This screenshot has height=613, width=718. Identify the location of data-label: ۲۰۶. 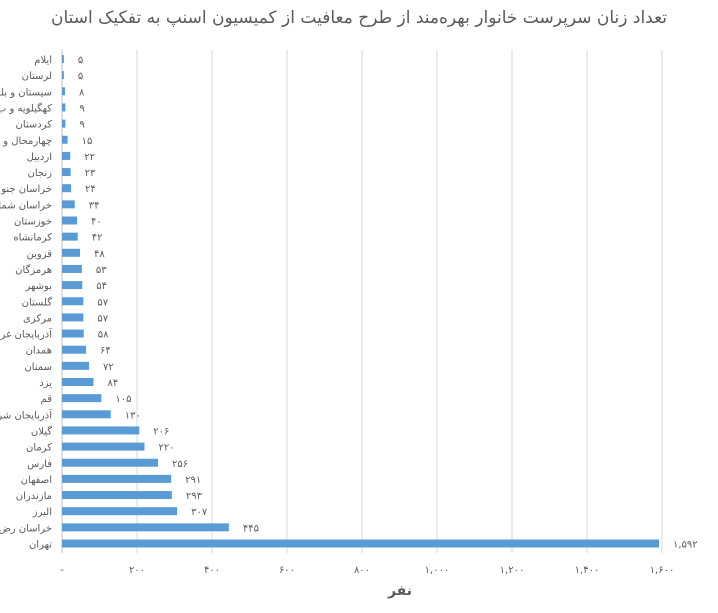
(161, 431).